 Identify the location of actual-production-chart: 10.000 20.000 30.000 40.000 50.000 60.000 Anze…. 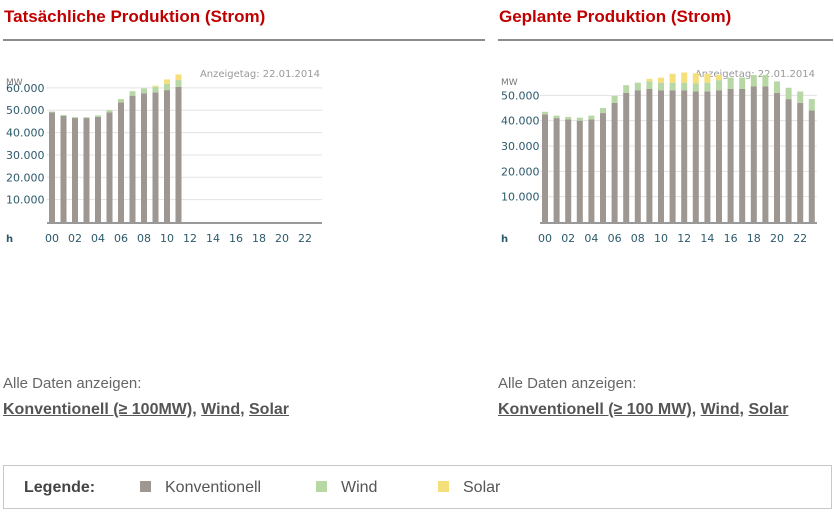
(164, 157).